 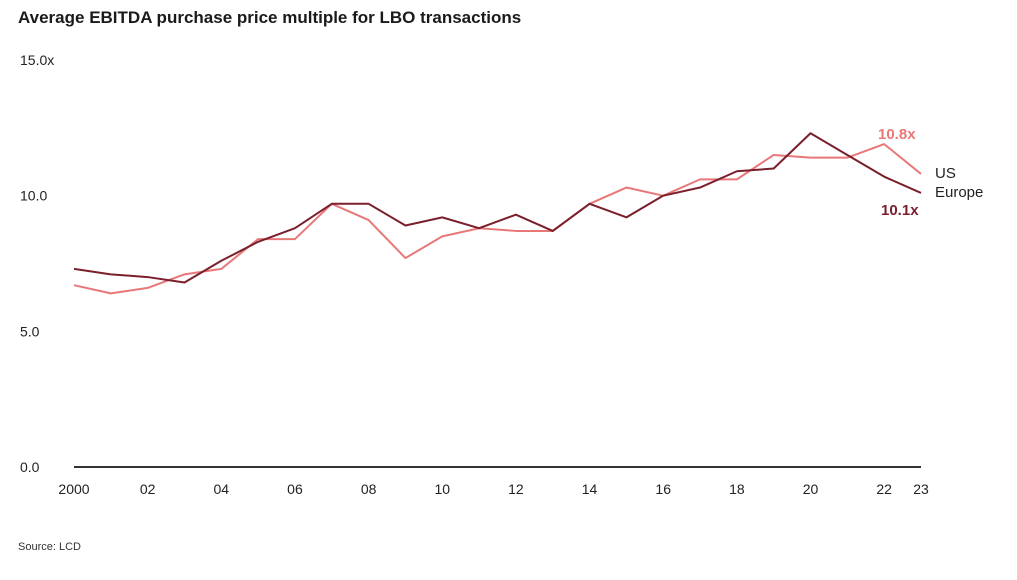 What do you see at coordinates (590, 489) in the screenshot?
I see `x-tick-label: 14` at bounding box center [590, 489].